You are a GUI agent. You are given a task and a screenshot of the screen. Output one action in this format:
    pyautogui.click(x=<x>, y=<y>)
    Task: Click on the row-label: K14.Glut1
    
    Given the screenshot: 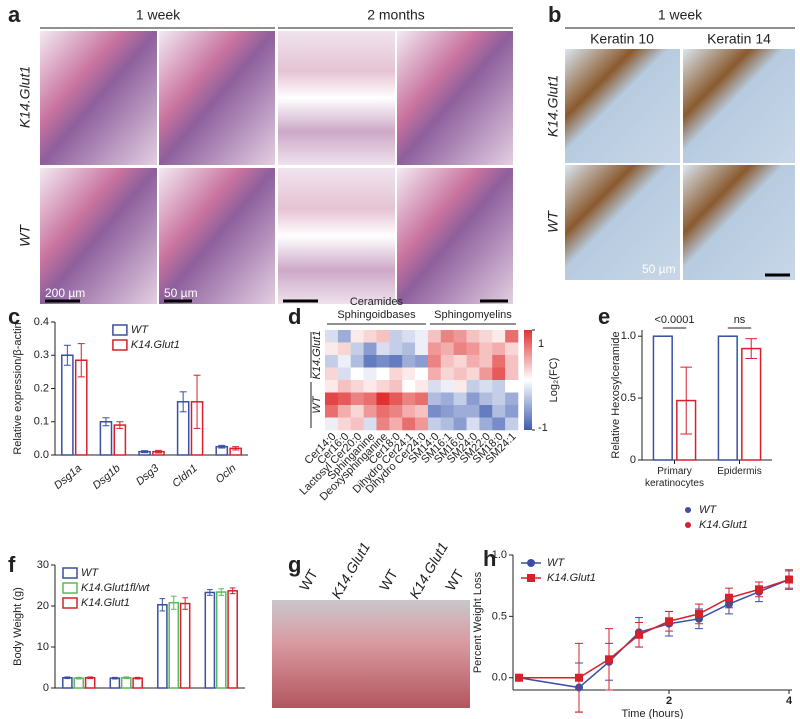 What is the action you would take?
    pyautogui.click(x=553, y=106)
    